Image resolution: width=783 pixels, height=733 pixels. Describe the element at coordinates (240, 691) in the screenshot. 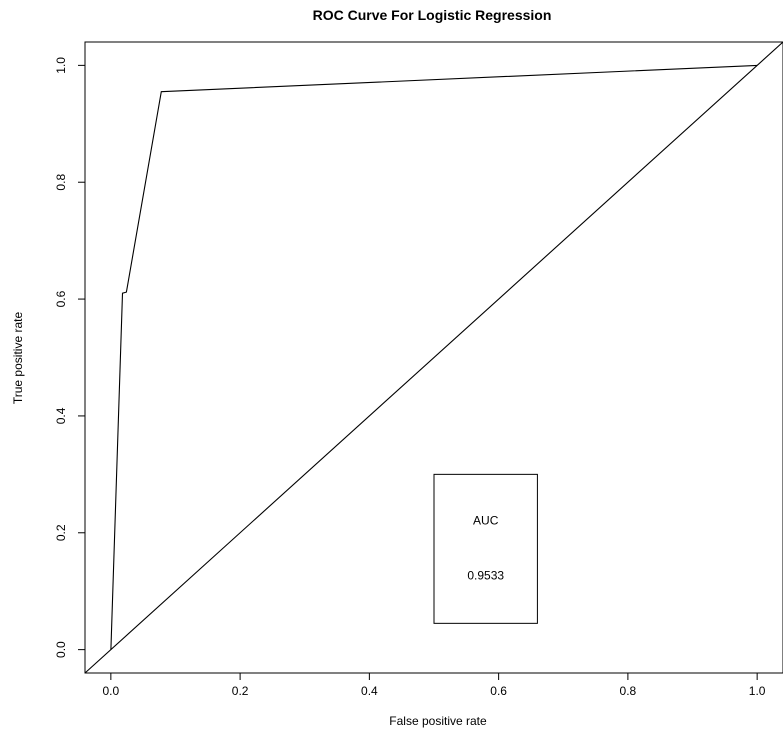

I see `x-tick-label: 0.2` at that location.